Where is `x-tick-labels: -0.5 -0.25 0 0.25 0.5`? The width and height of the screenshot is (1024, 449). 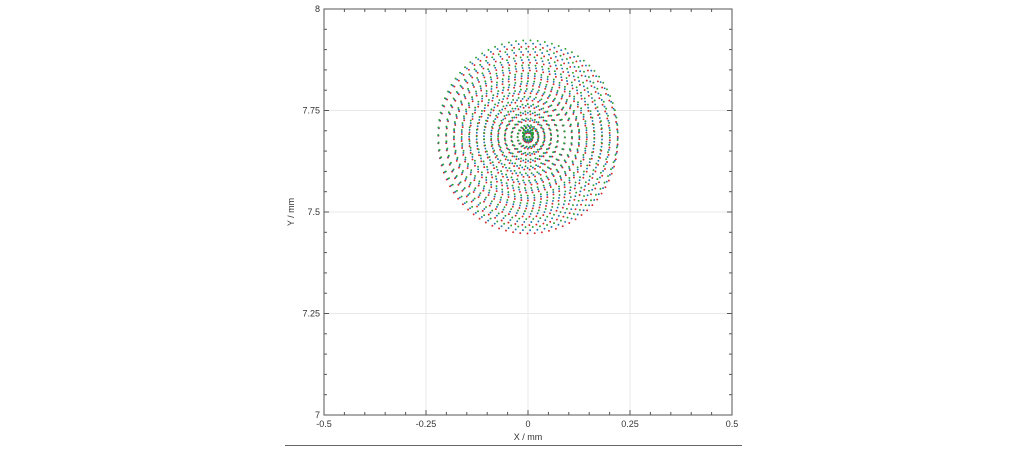 x-tick-labels: -0.5 -0.25 0 0.25 0.5 is located at coordinates (527, 424).